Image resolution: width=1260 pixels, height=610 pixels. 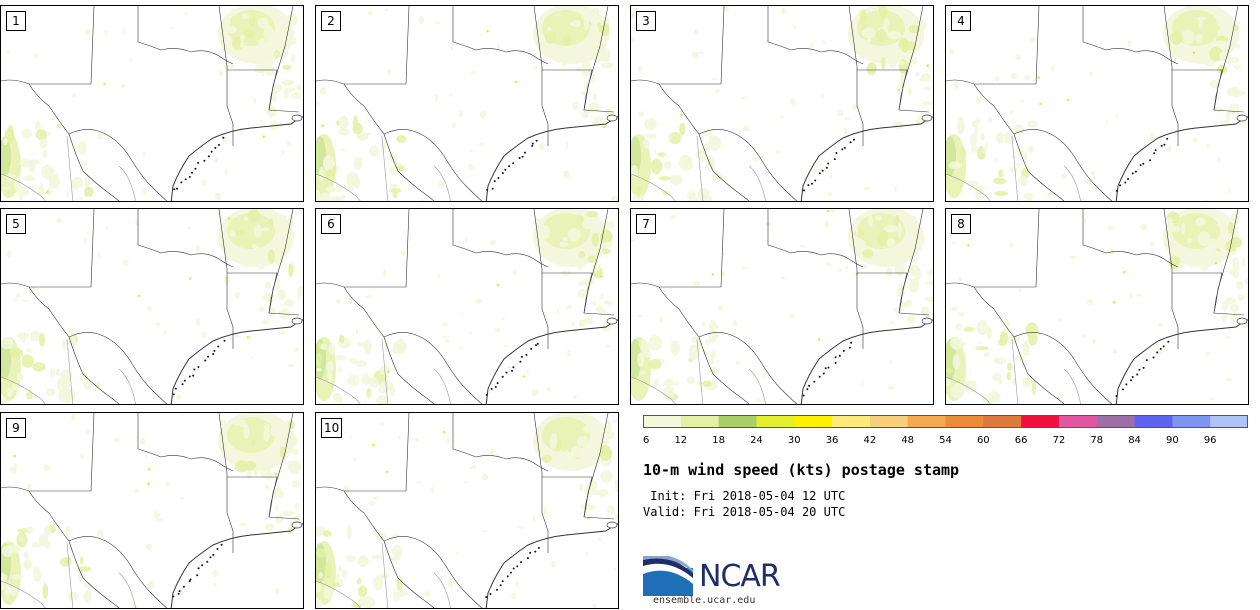 What do you see at coordinates (1078, 421) in the screenshot?
I see `colorbar-segment` at bounding box center [1078, 421].